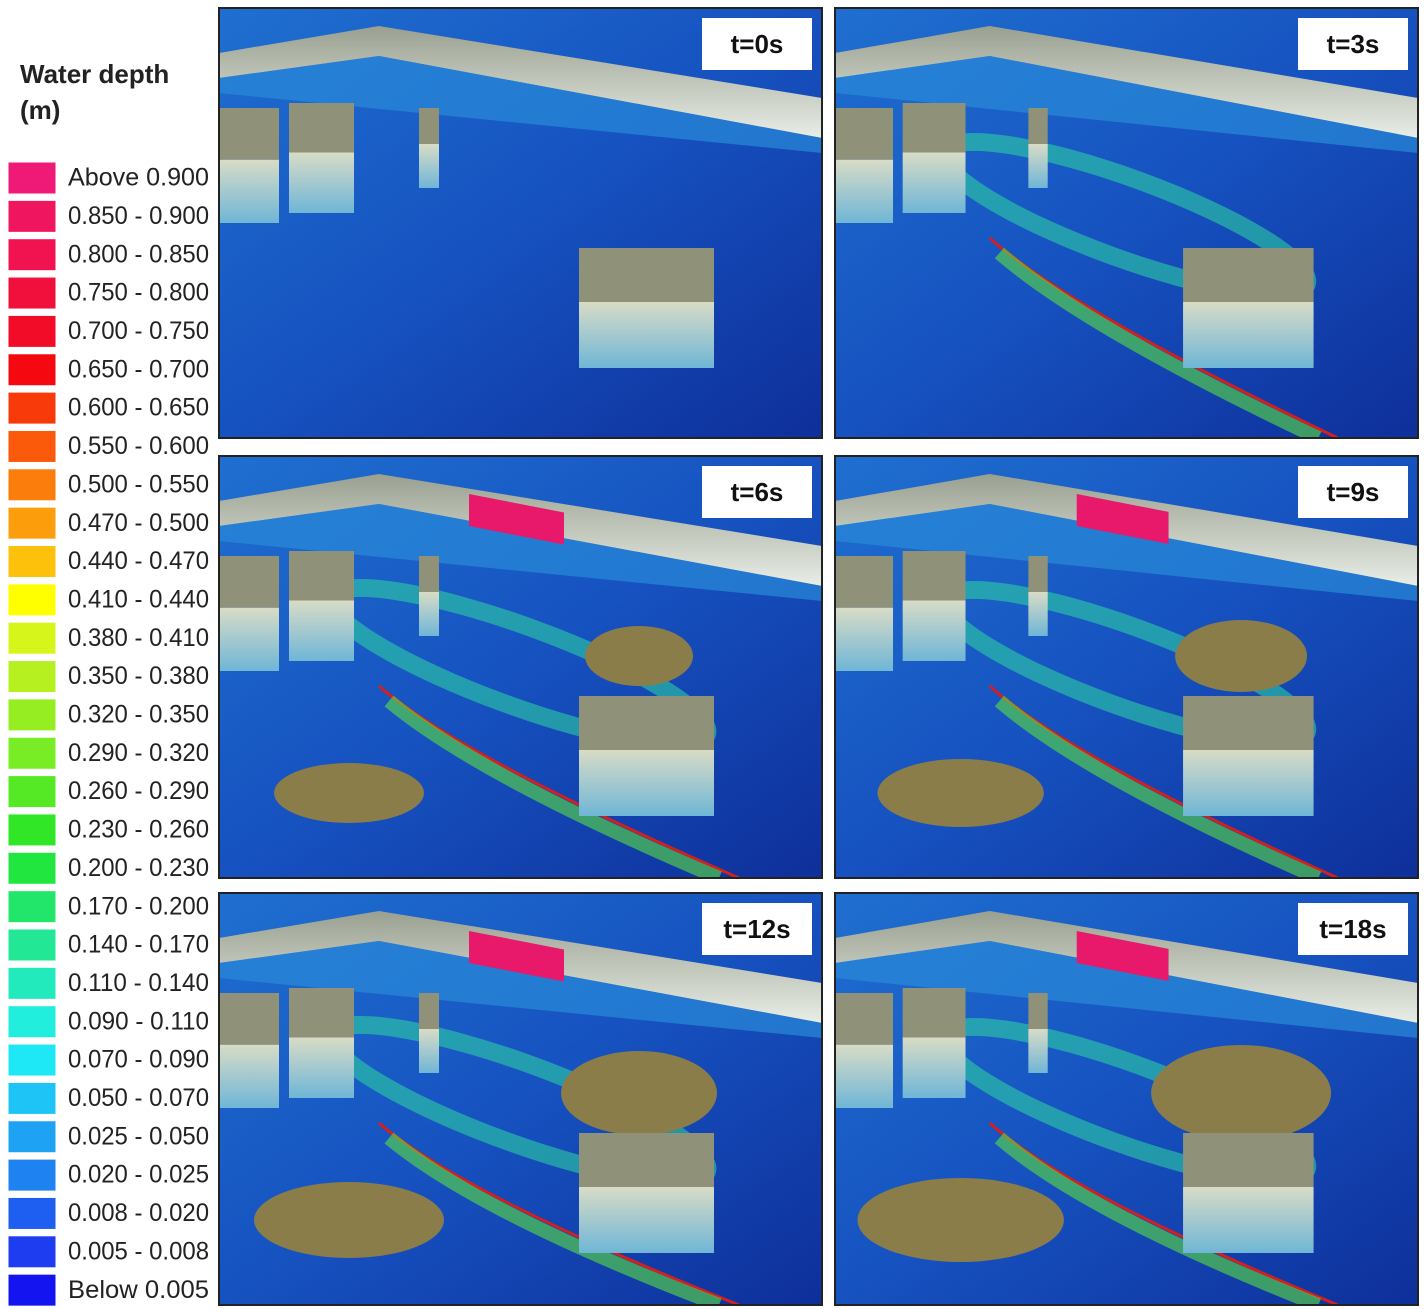  Describe the element at coordinates (138, 446) in the screenshot. I see `legend-label: 0.550 - 0.600` at that location.